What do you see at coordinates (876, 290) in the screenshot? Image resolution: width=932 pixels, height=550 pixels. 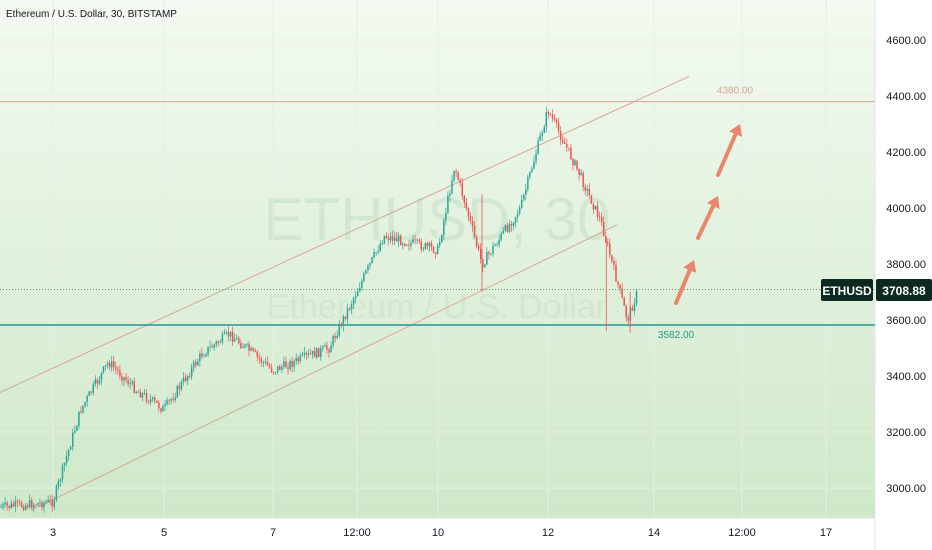 I see `last-price-tag: ETHUSD 3708.88` at bounding box center [876, 290].